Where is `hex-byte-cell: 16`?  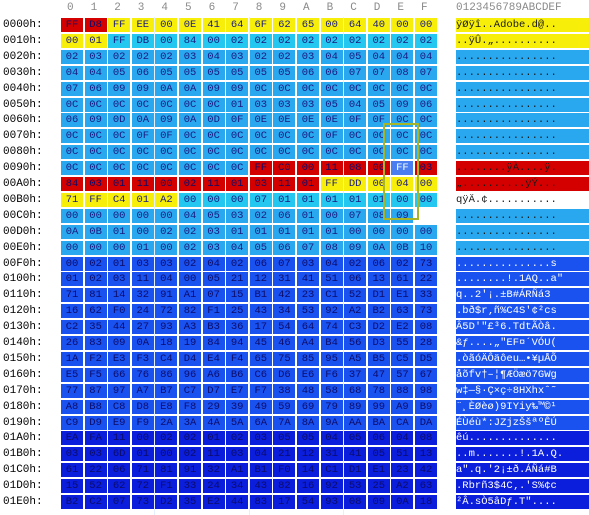
hex-byte-cell: 16 is located at coordinates (72, 311).